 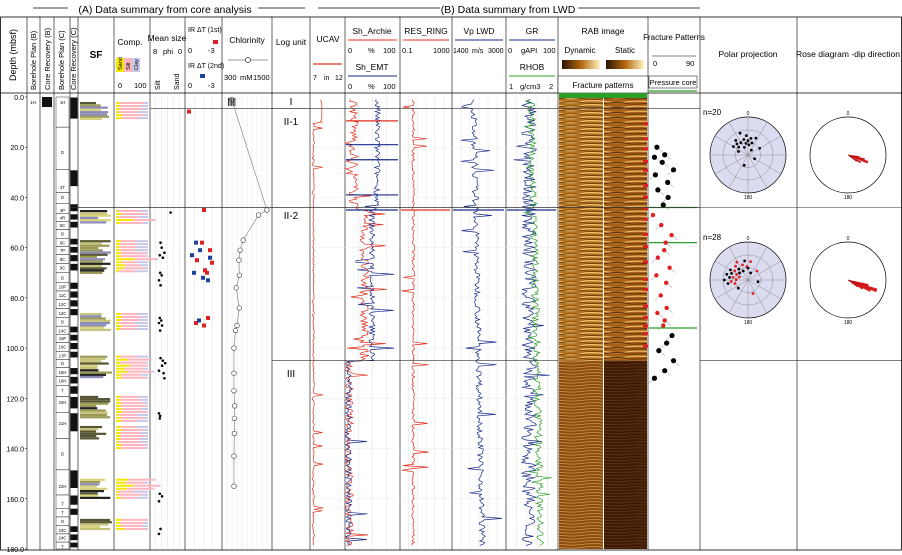 What do you see at coordinates (261, 77) in the screenshot?
I see `chlorinity-max: 1500` at bounding box center [261, 77].